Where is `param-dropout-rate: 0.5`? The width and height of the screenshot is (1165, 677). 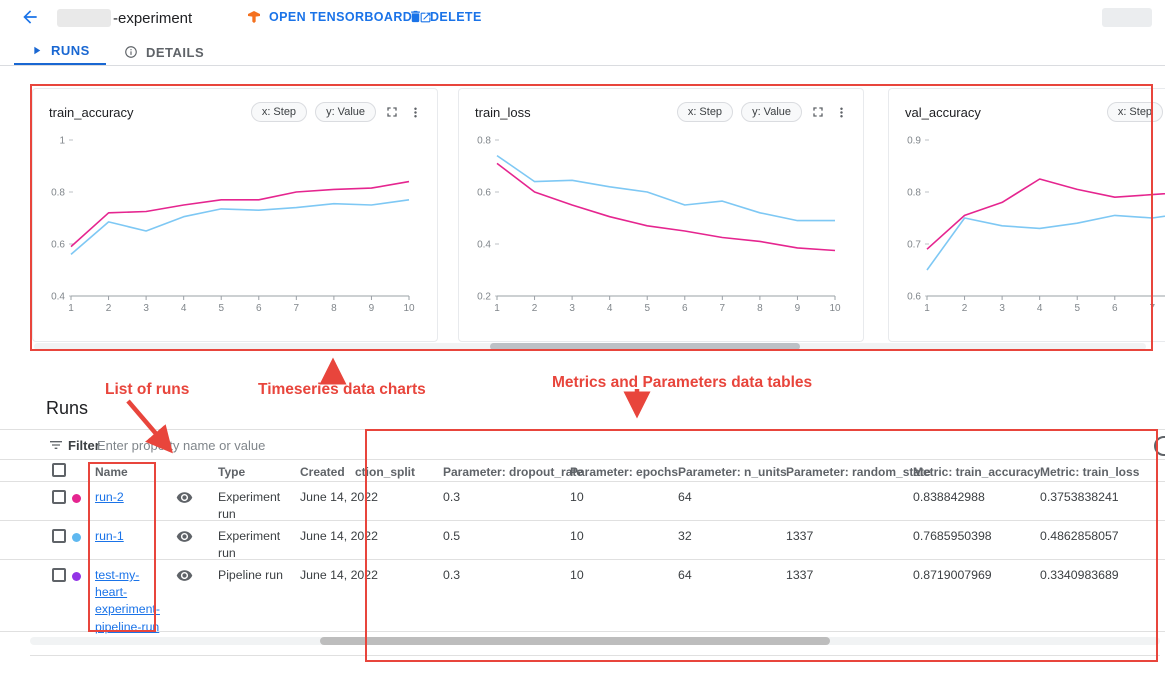 param-dropout-rate: 0.5 is located at coordinates (452, 536).